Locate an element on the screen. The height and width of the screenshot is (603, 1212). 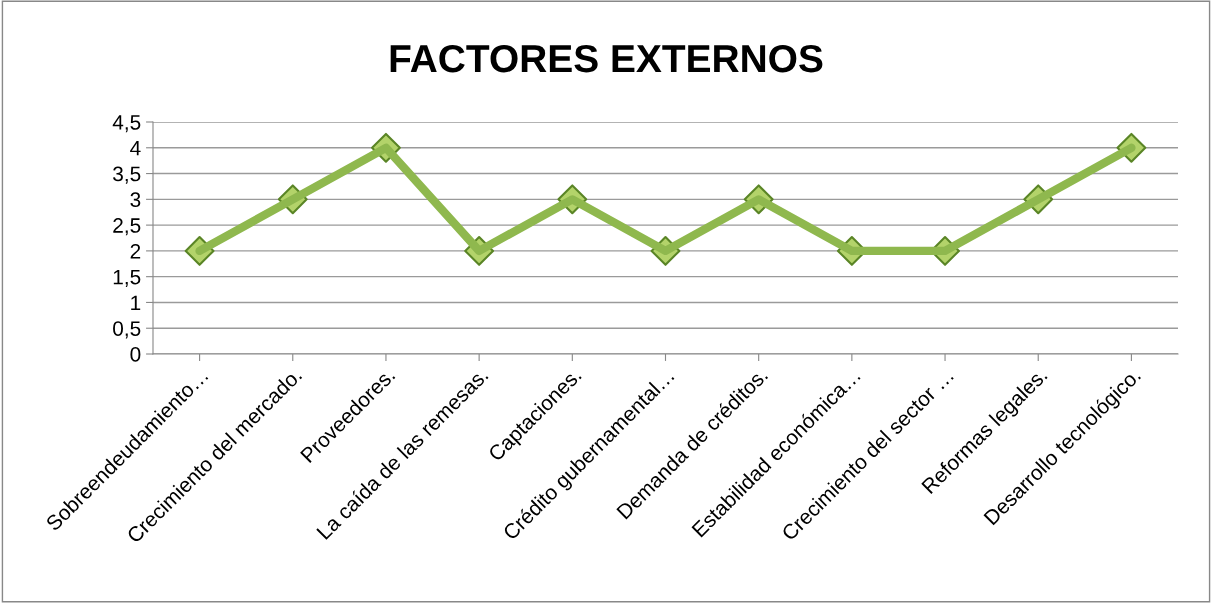
y-tick-label: 3 is located at coordinates (135, 200).